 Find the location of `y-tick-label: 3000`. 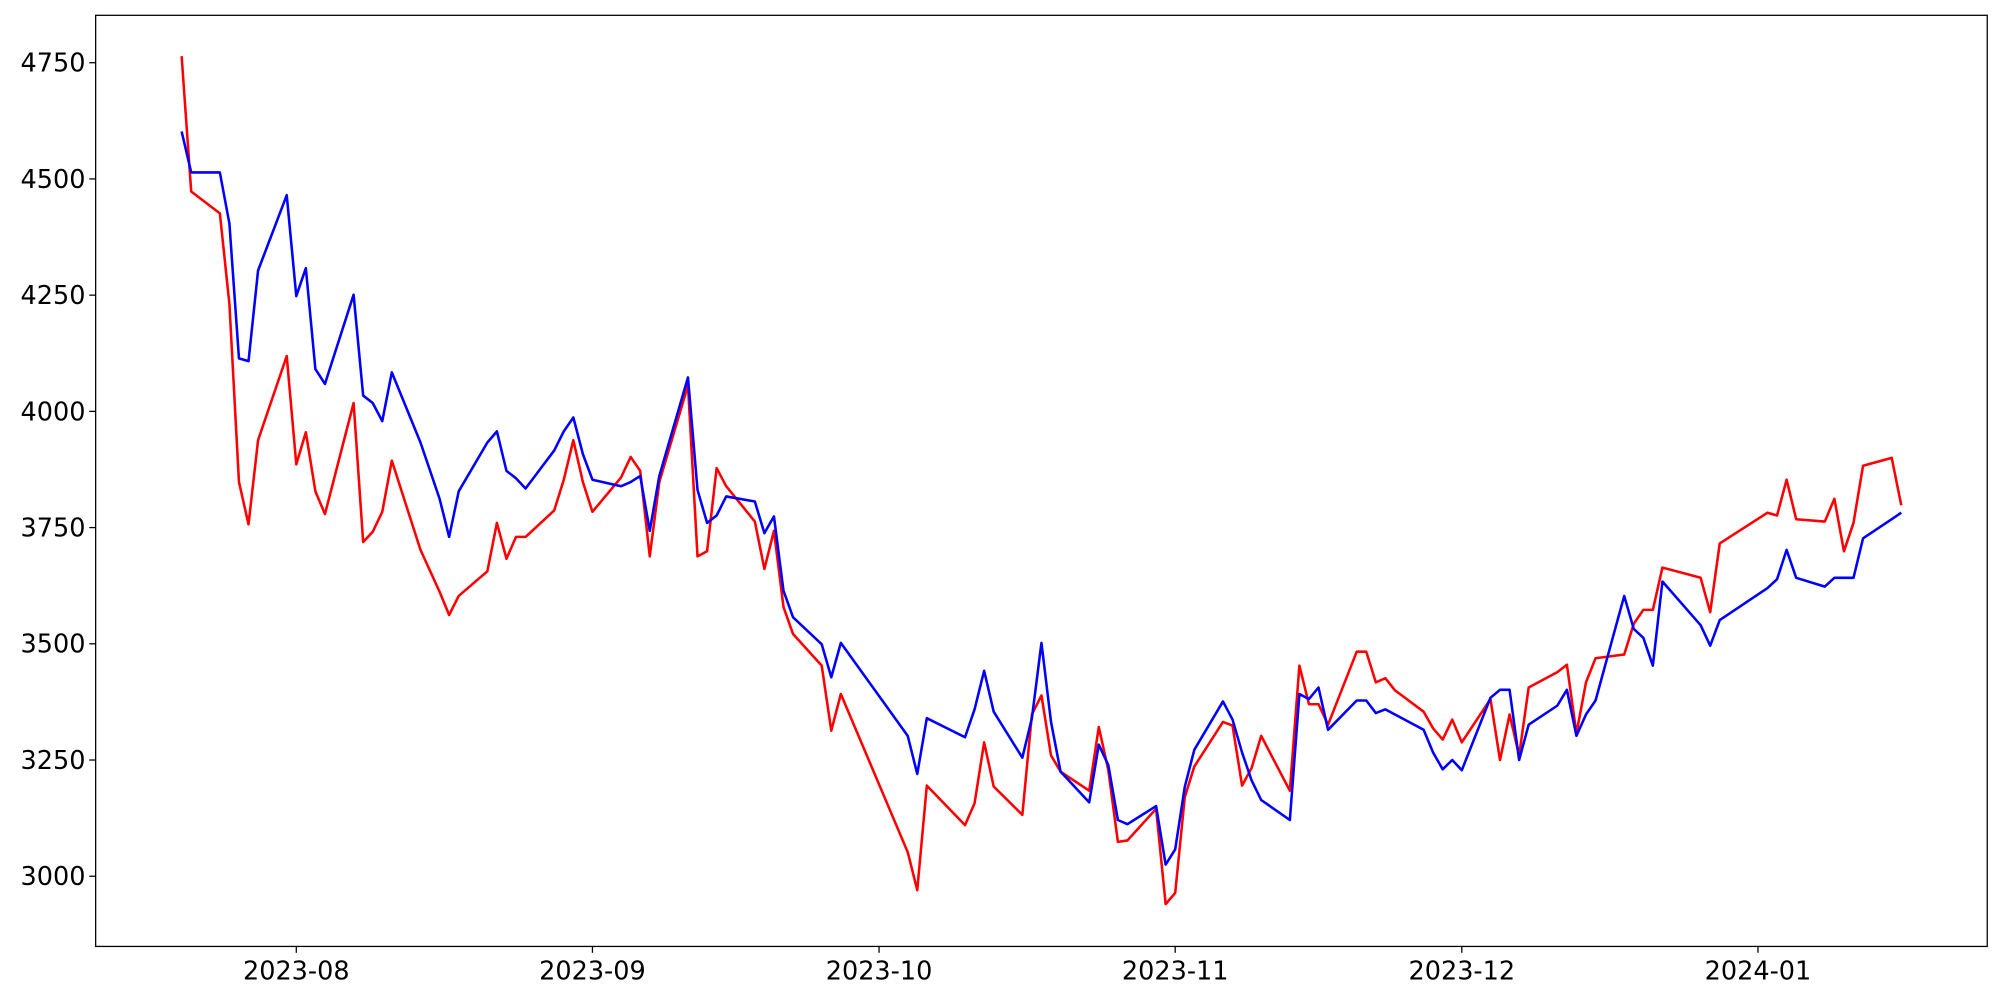

y-tick-label: 3000 is located at coordinates (53, 877).